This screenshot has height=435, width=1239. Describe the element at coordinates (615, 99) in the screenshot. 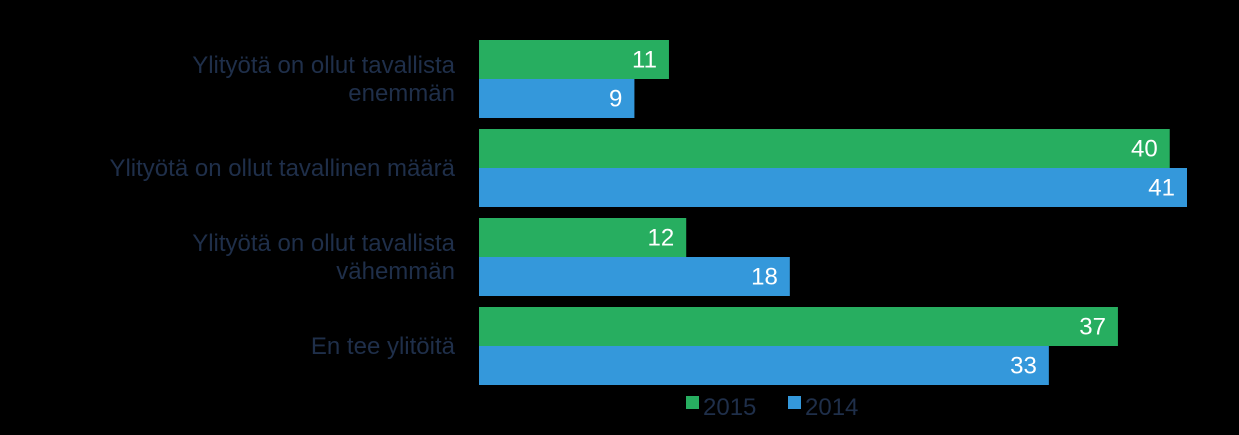

I see `value-label: 9` at that location.